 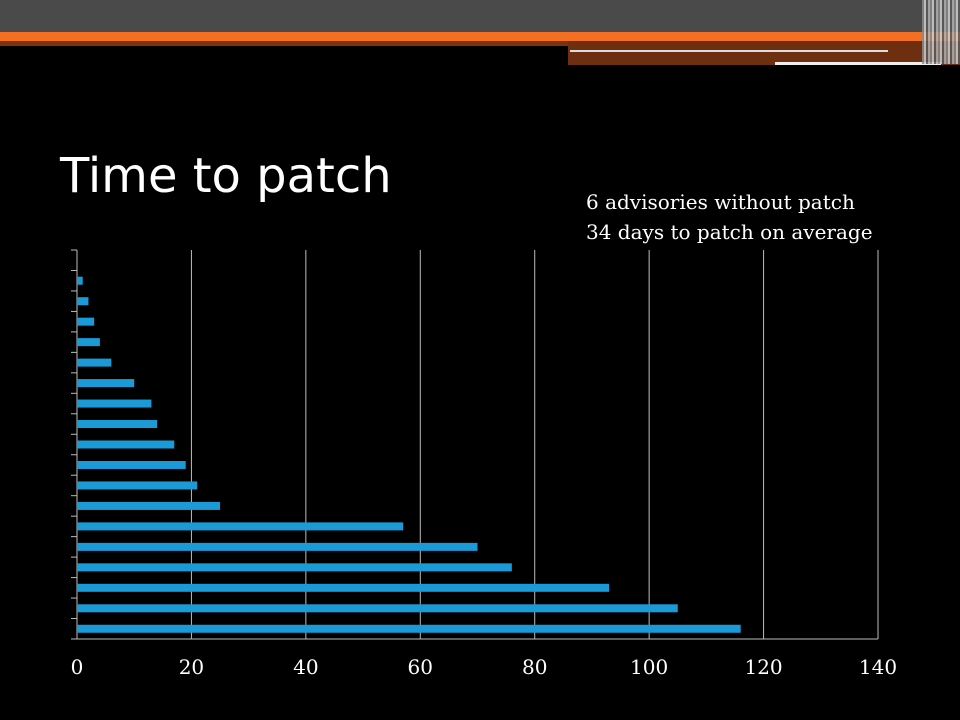 What do you see at coordinates (729, 51) in the screenshot?
I see `white-accent-line` at bounding box center [729, 51].